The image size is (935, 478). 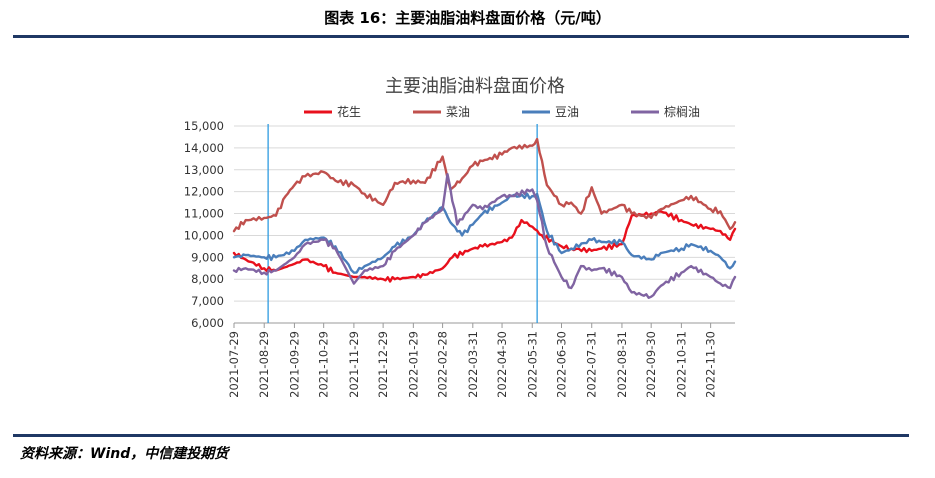 What do you see at coordinates (234, 364) in the screenshot?
I see `x-tick-label: 2021-07-29` at bounding box center [234, 364].